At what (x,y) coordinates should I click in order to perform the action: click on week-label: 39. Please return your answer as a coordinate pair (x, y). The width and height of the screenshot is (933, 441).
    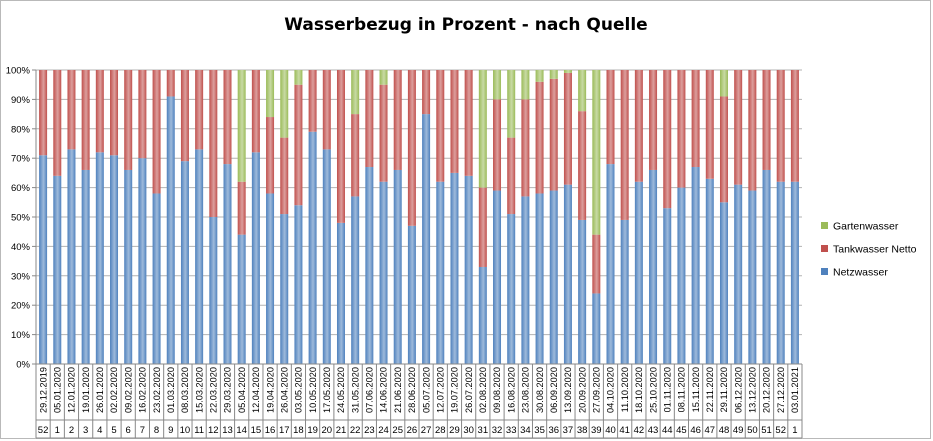
    Looking at the image, I should click on (596, 430).